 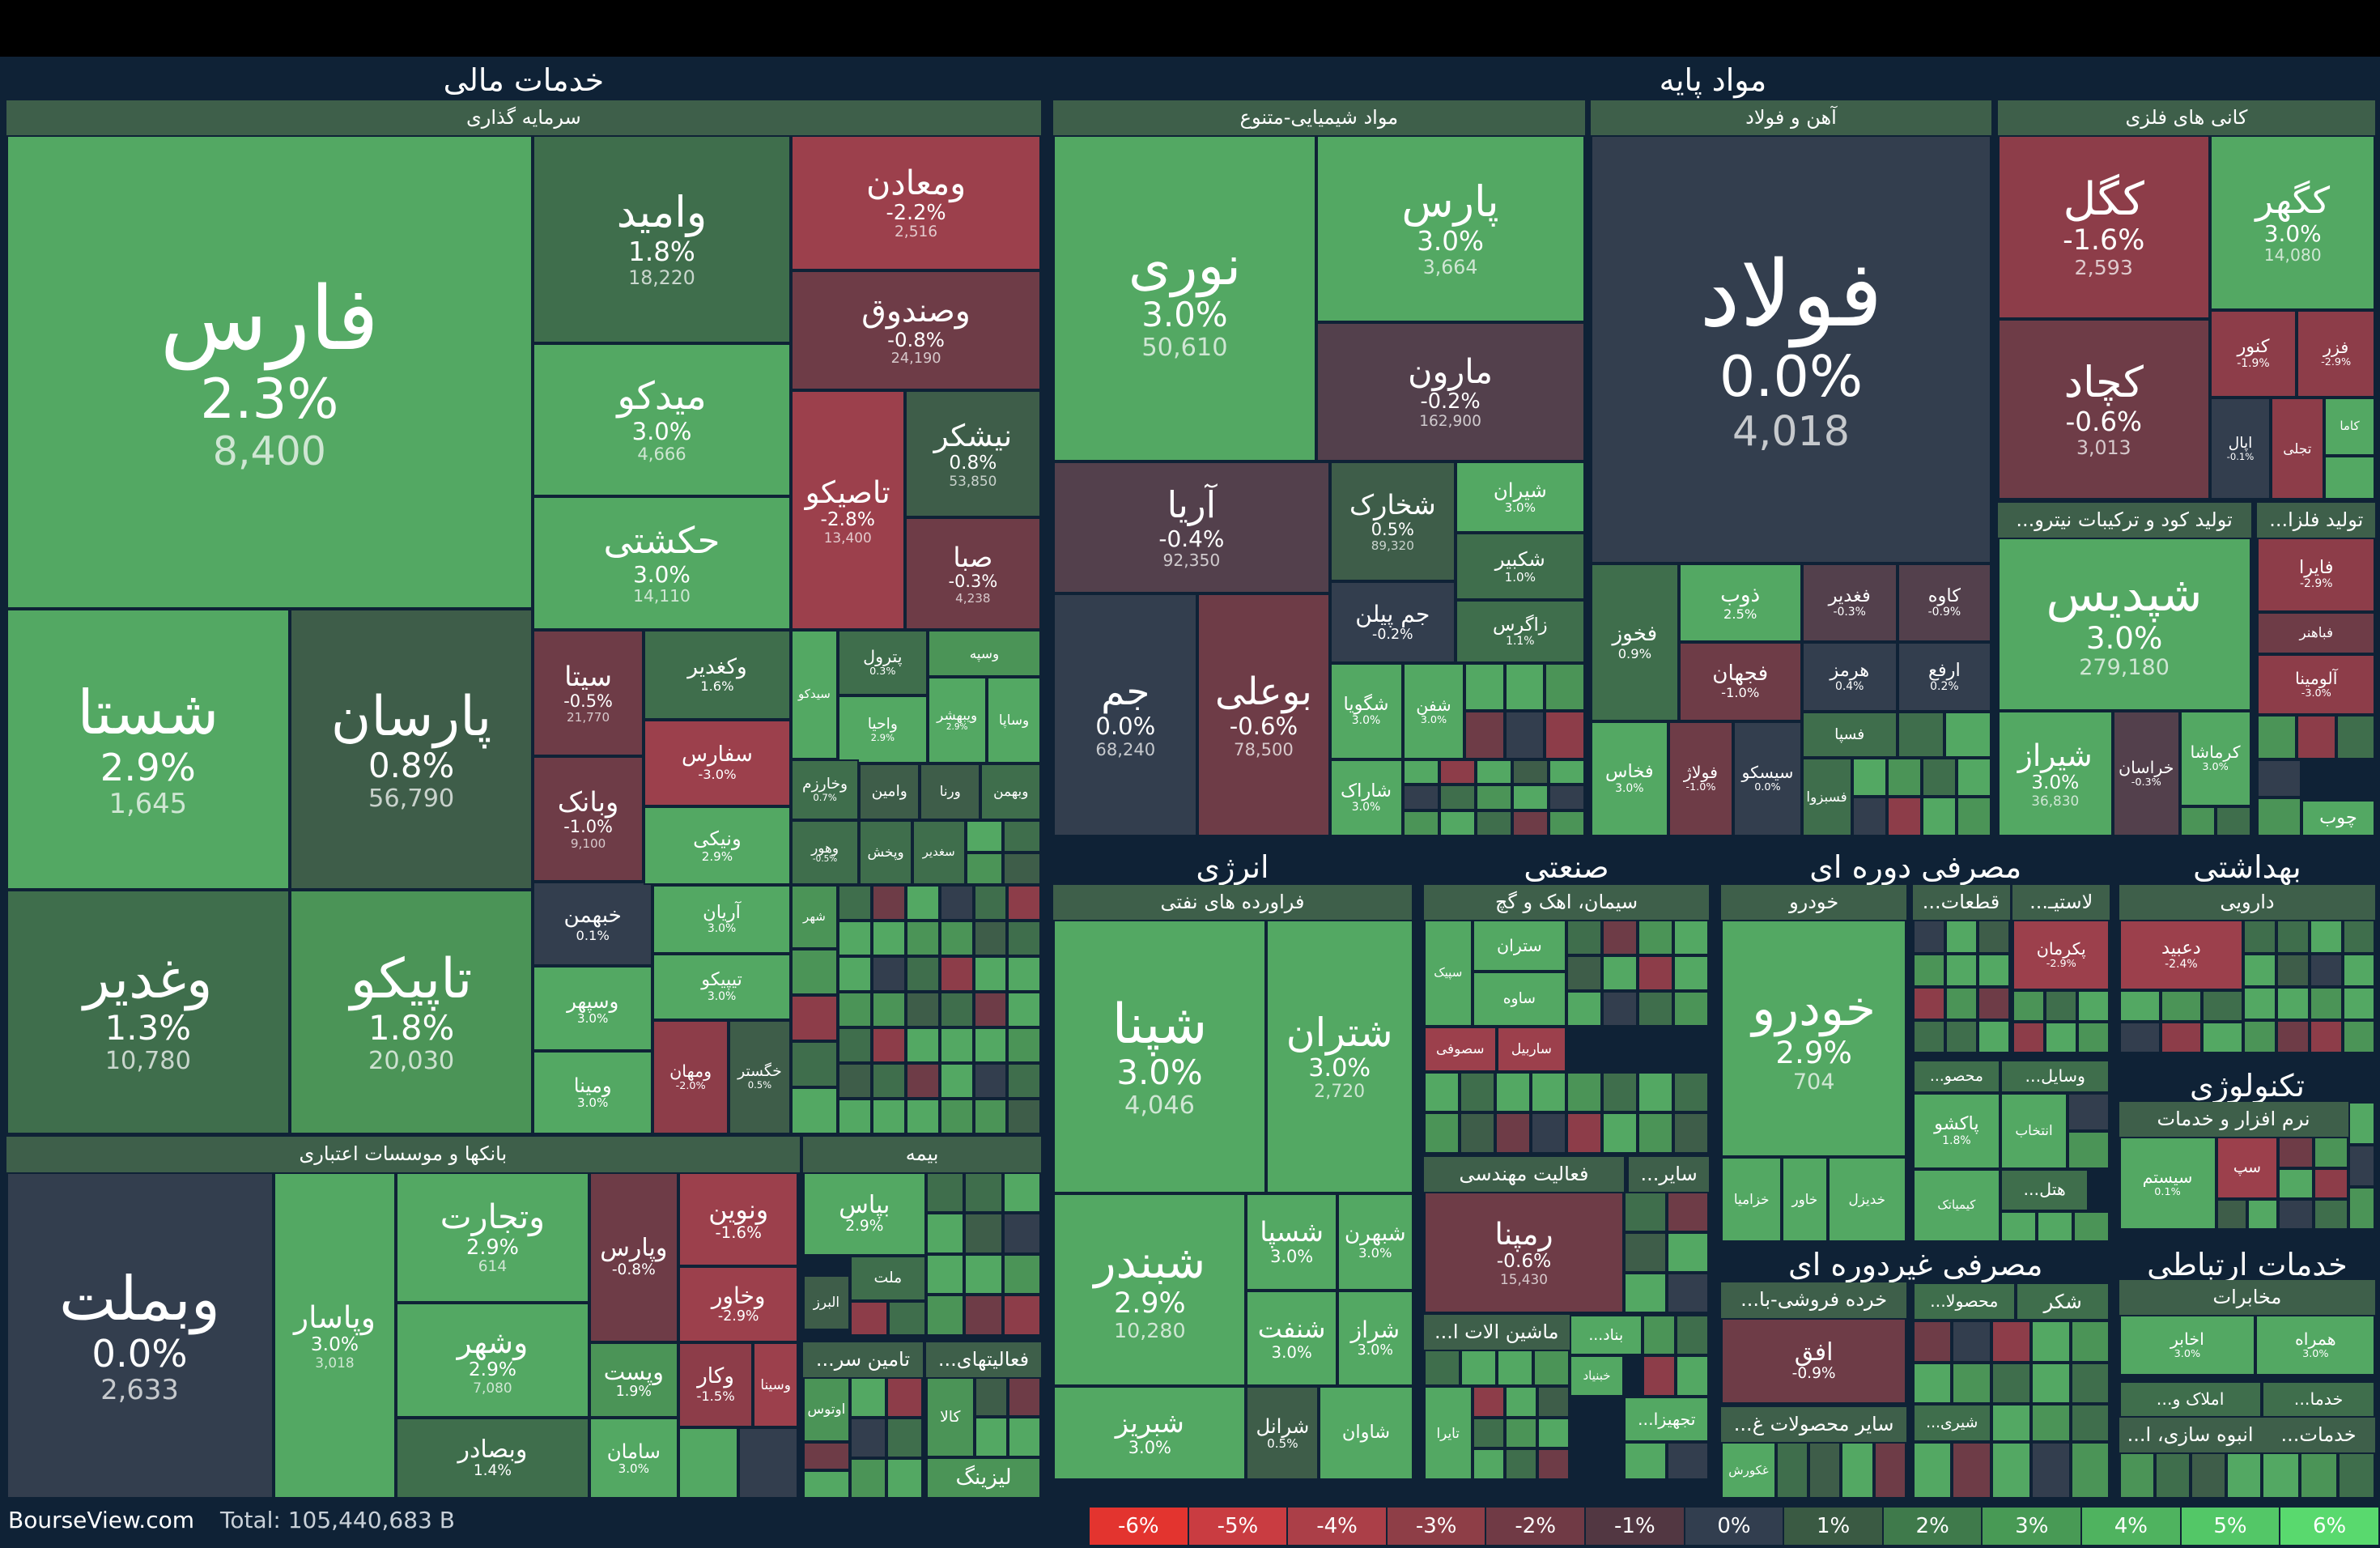 What do you see at coordinates (2061, 955) in the screenshot?
I see `stock-tile-pakerman: پکرمان -2.9%` at bounding box center [2061, 955].